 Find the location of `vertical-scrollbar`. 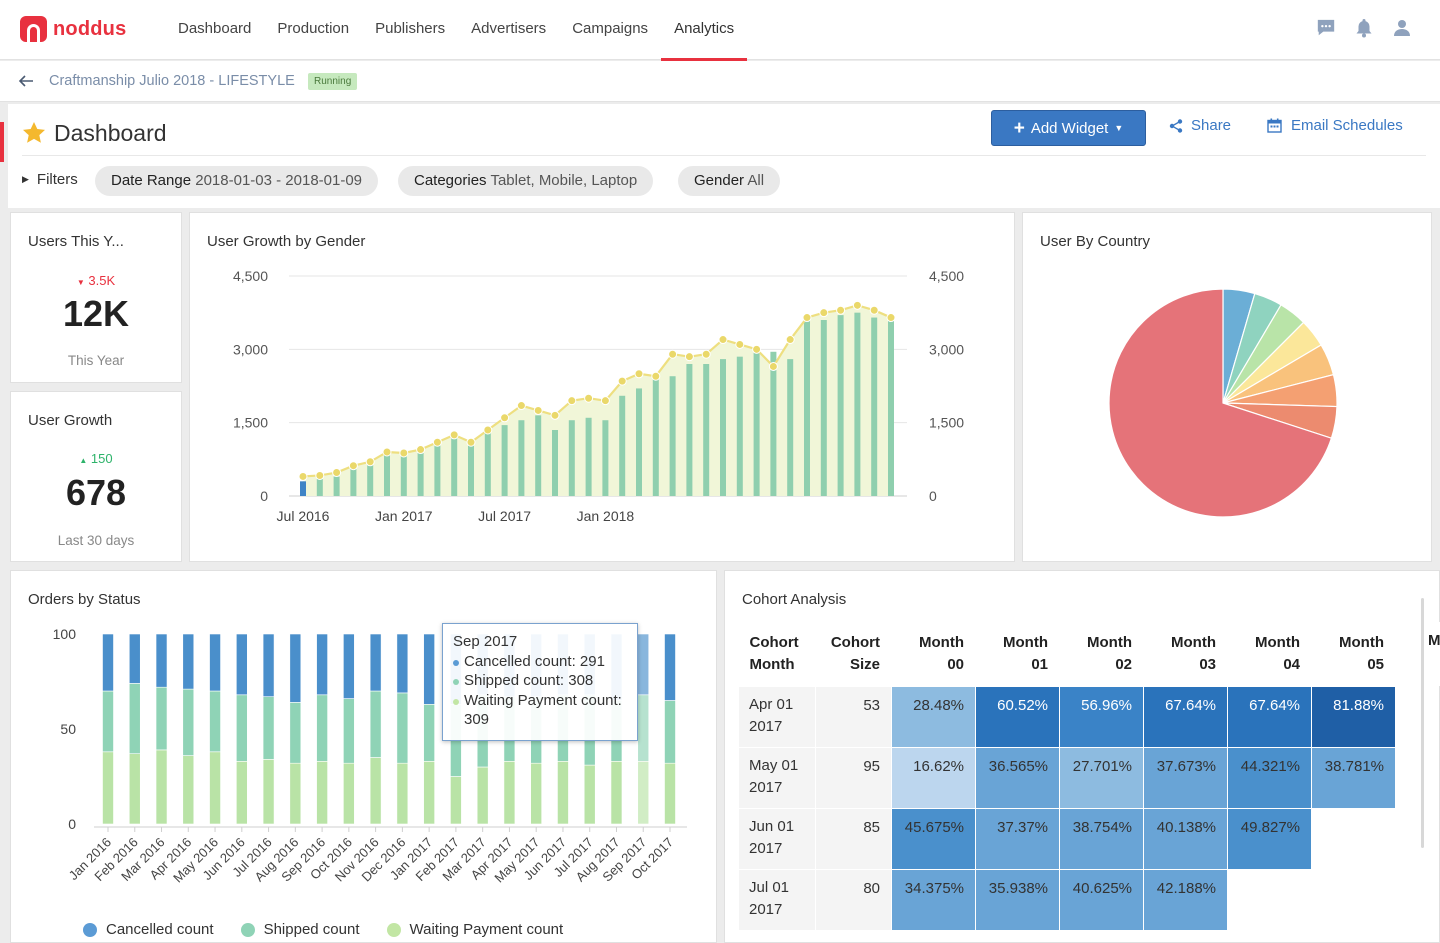

vertical-scrollbar is located at coordinates (1422, 723).